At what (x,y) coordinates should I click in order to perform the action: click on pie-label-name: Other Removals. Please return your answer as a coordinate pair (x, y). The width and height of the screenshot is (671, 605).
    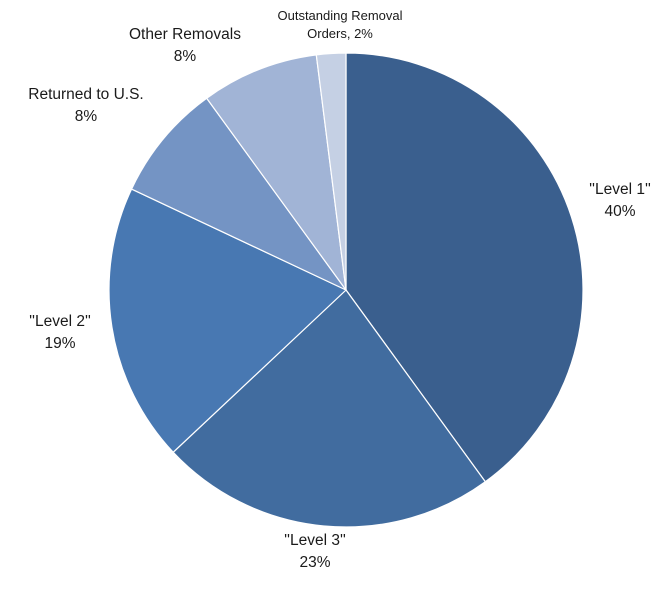
    Looking at the image, I should click on (185, 34).